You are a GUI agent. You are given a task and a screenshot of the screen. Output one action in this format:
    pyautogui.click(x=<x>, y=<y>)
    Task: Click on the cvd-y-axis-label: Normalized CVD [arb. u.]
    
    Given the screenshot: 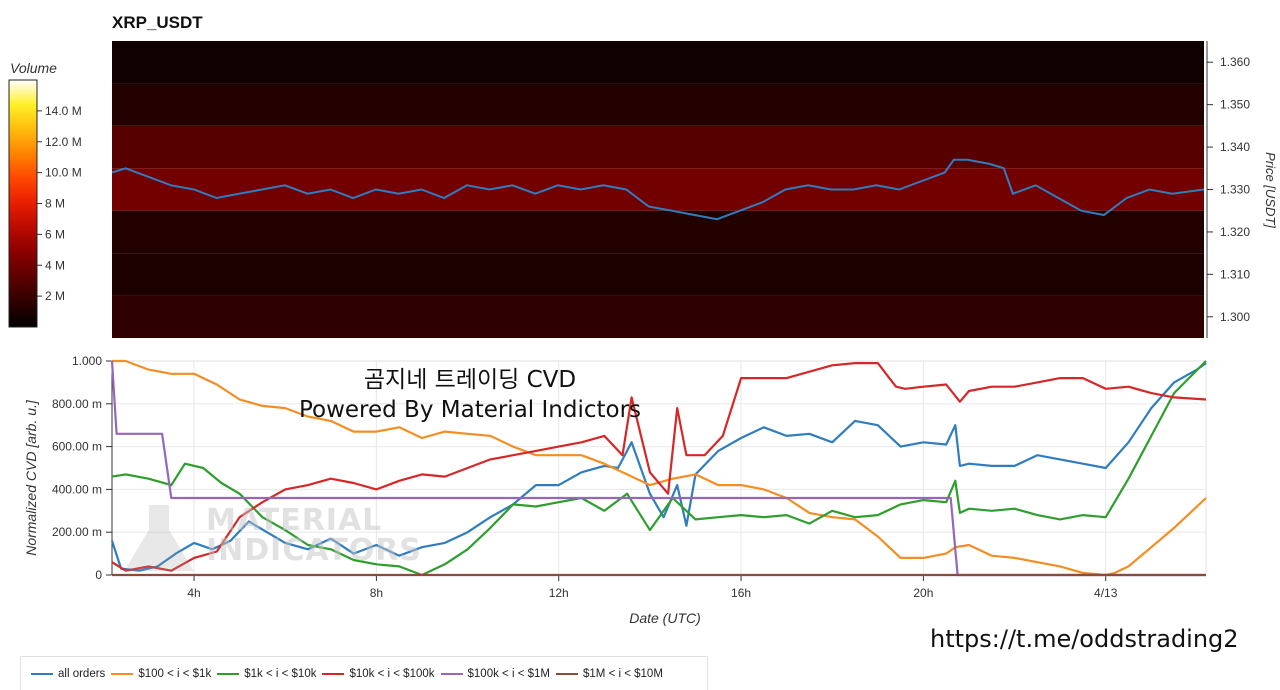 What is the action you would take?
    pyautogui.click(x=31, y=477)
    